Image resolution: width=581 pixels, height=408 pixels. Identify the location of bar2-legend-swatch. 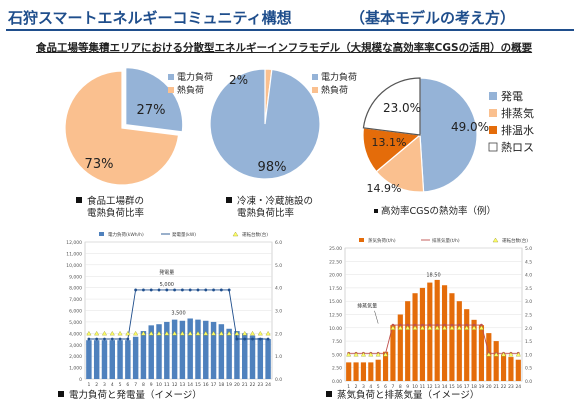
(361, 240).